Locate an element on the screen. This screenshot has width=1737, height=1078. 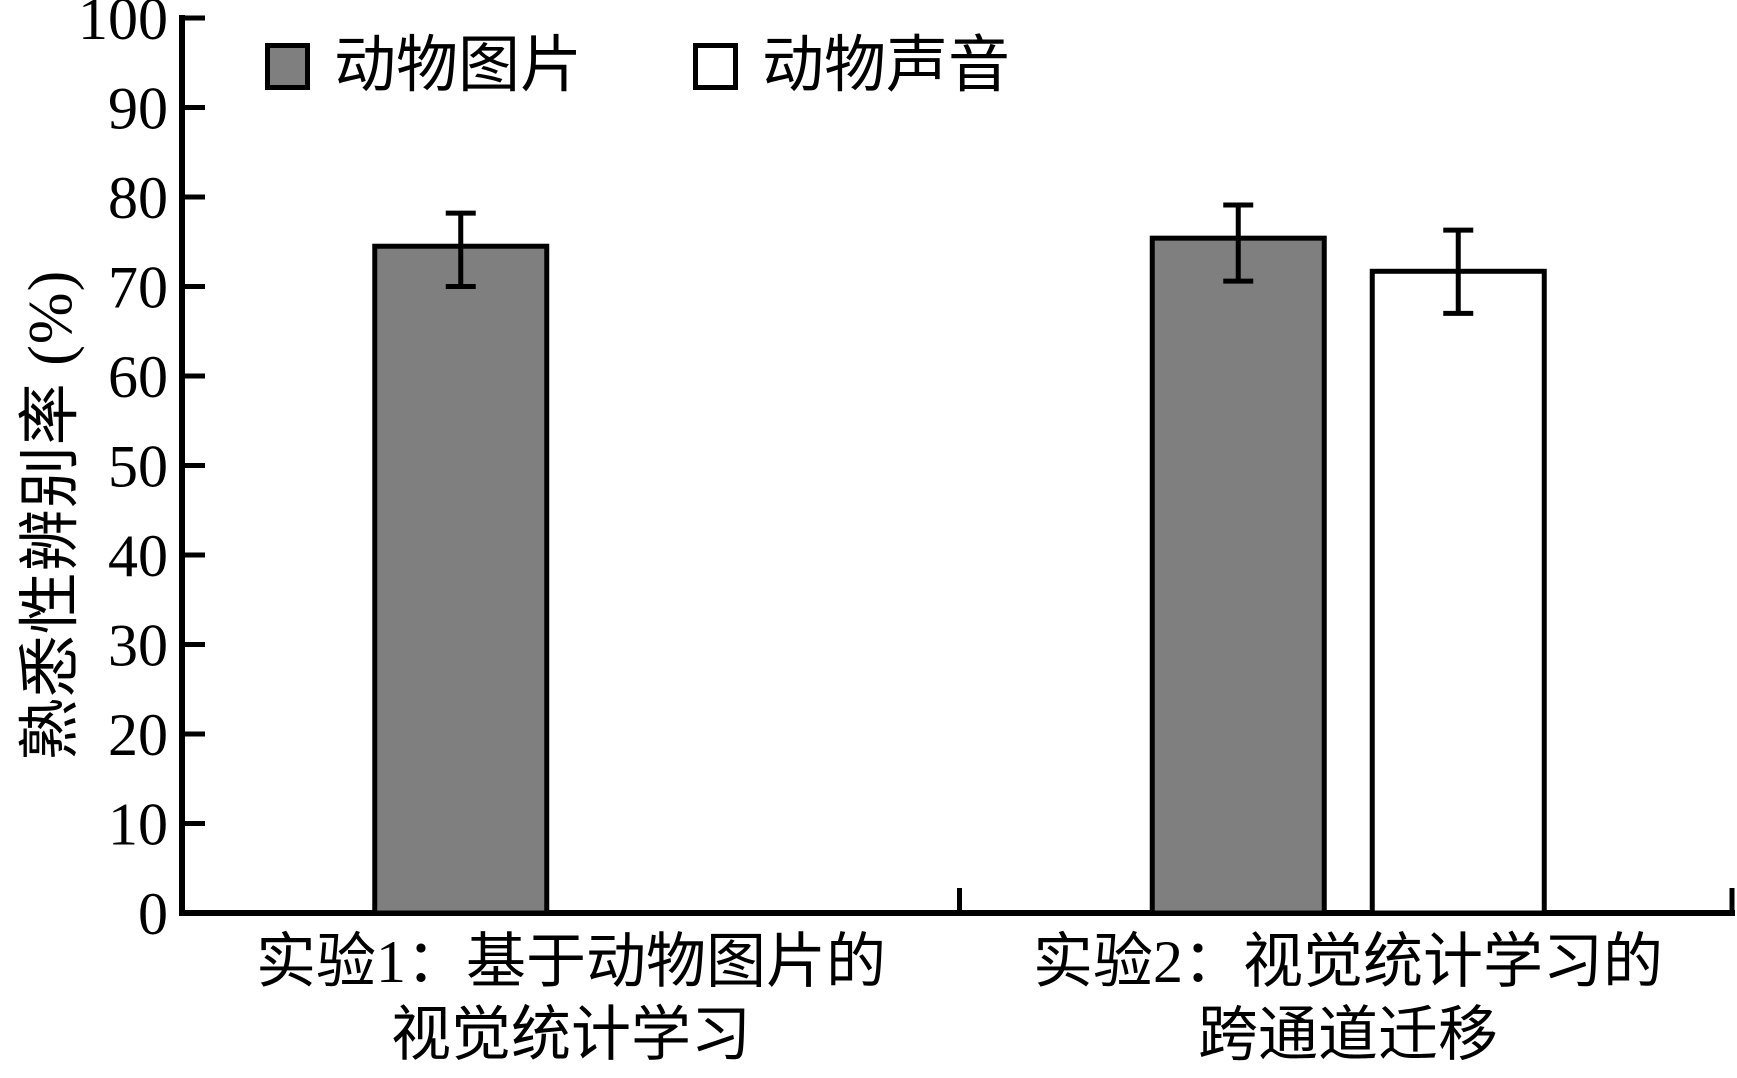
x-category-label-exp1: 实验1：基于动物图片的 视觉统计学习 is located at coordinates (571, 999).